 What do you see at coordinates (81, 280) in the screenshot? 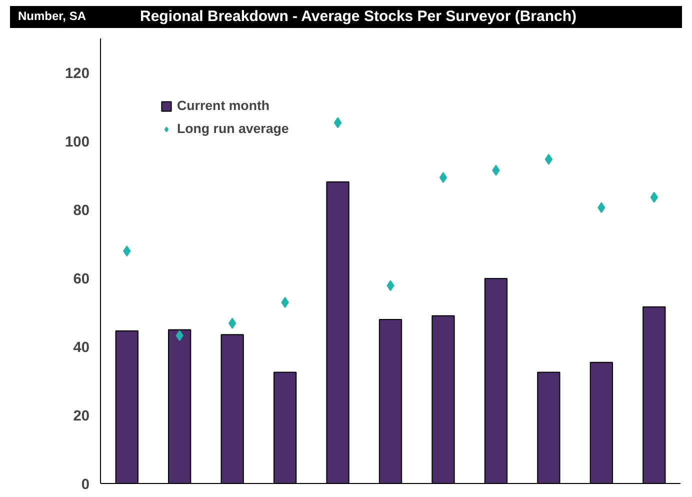
I see `y-tick-label: 60` at bounding box center [81, 280].